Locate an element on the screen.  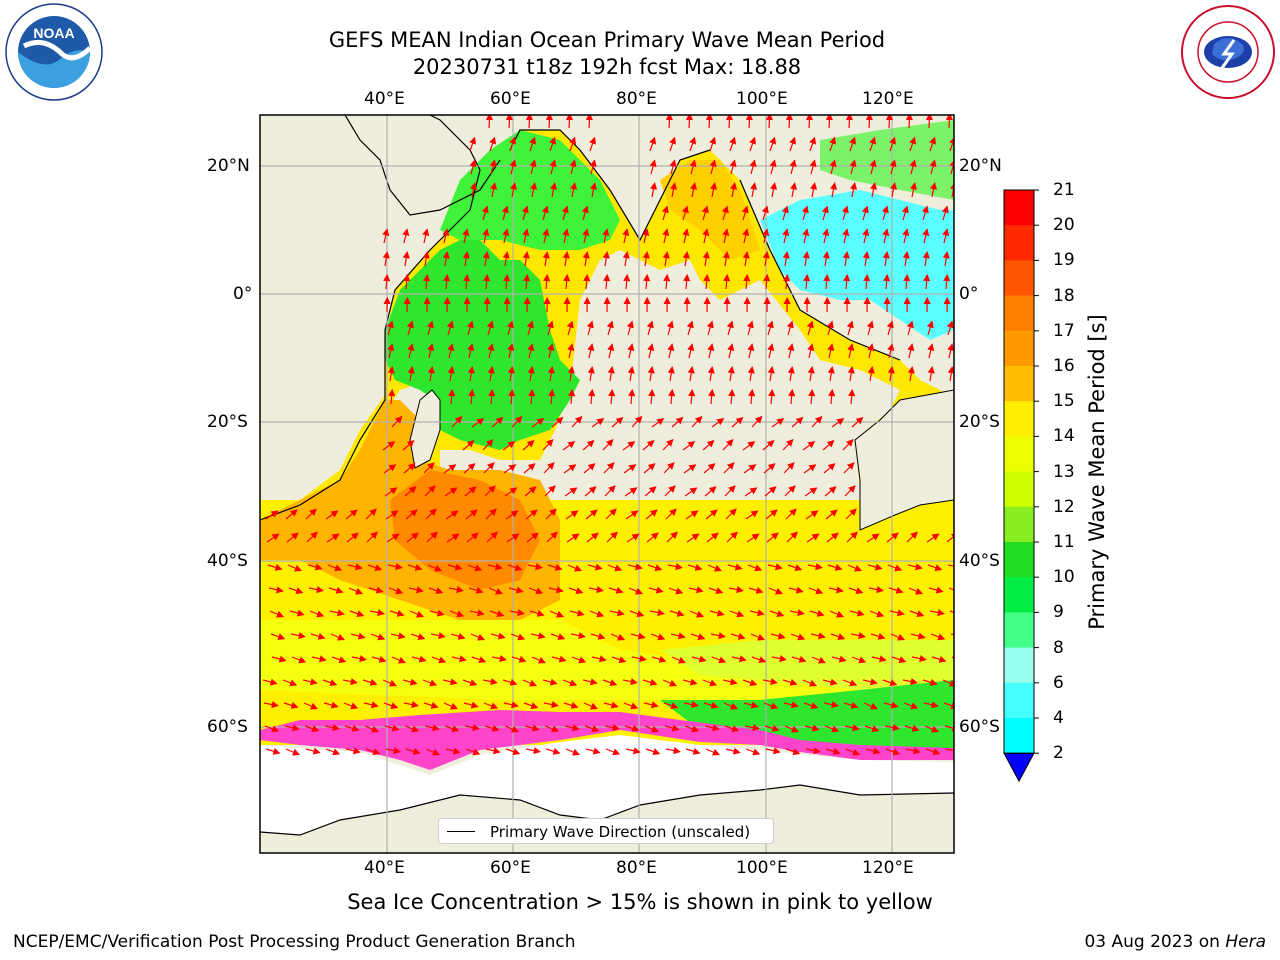
colorbar-tick-label: 19 is located at coordinates (1064, 260).